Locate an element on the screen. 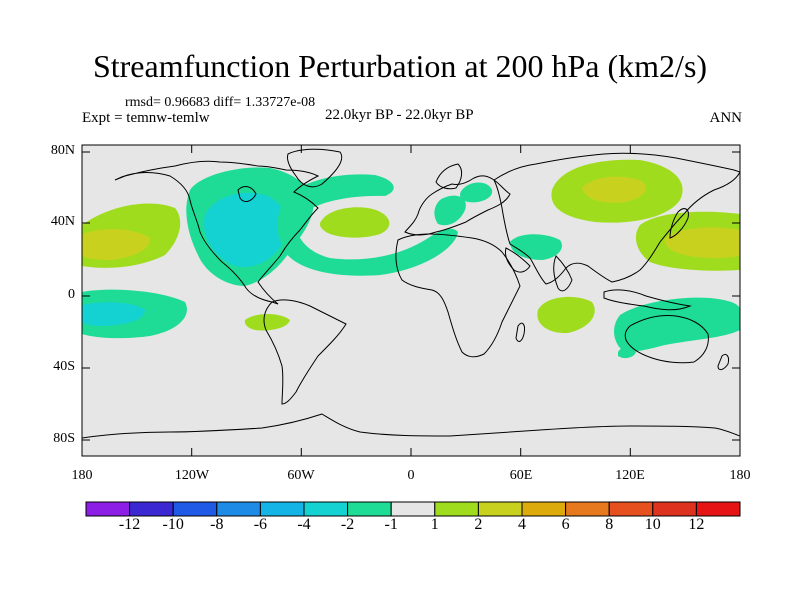 This screenshot has width=800, height=600. contour-wpac-inner is located at coordinates (702, 243).